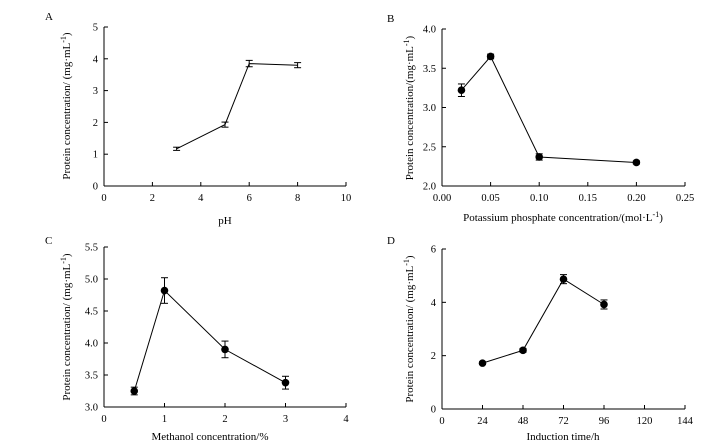  What do you see at coordinates (285, 419) in the screenshot?
I see `x-tick-label: 3` at bounding box center [285, 419].